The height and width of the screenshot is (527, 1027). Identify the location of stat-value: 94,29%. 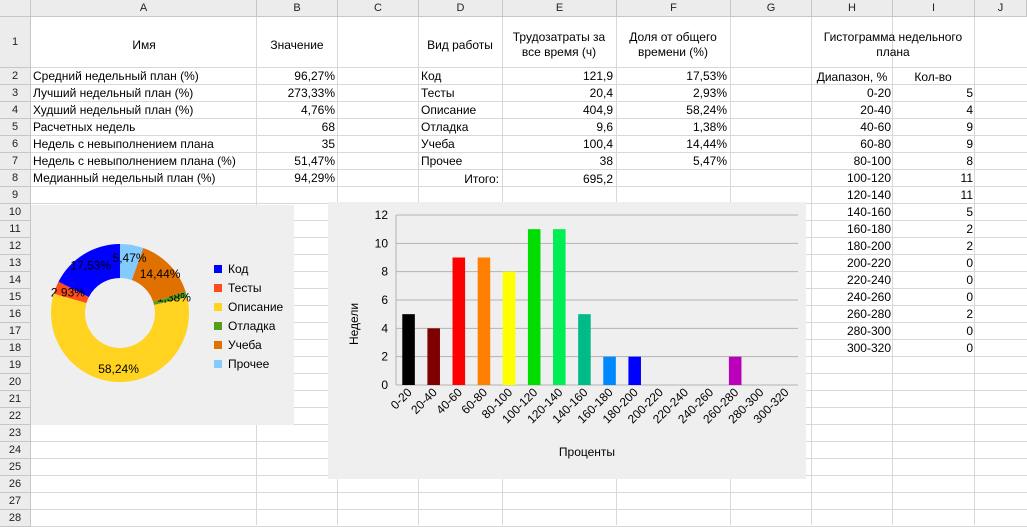
(314, 178).